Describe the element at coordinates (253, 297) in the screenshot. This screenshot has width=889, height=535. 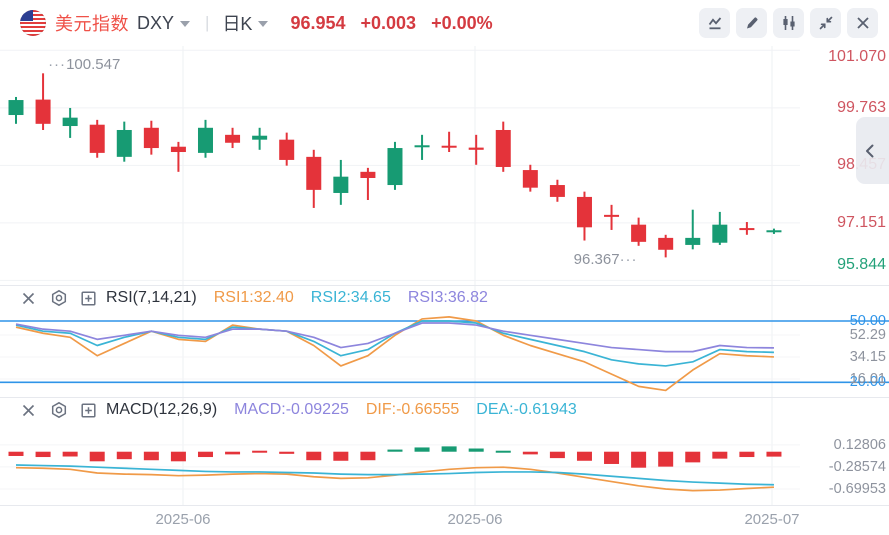
I see `rsi1-value: RSI1:32.40` at that location.